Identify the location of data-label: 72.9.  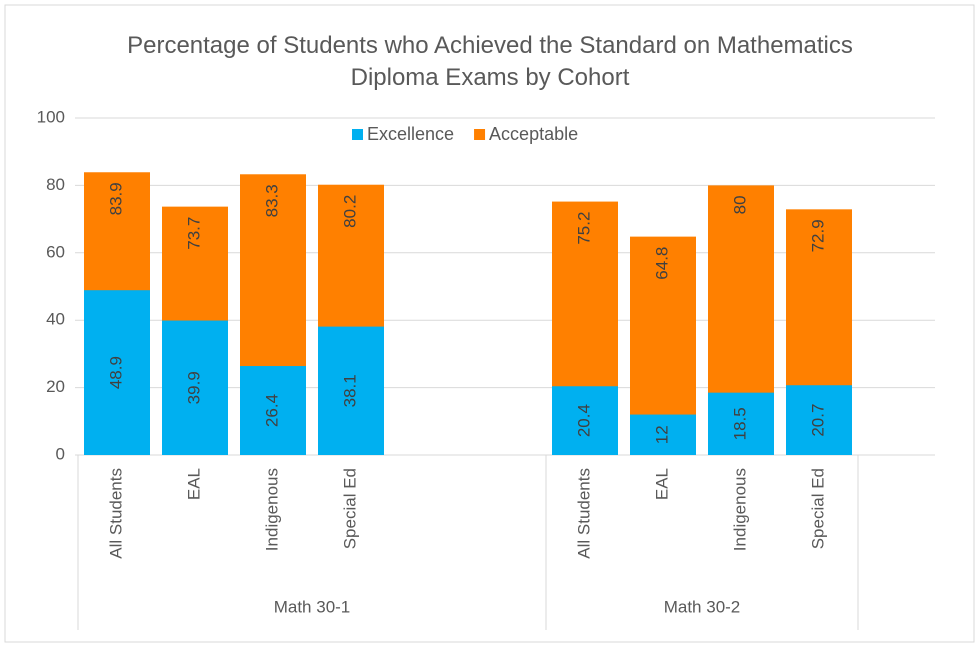
(817, 235).